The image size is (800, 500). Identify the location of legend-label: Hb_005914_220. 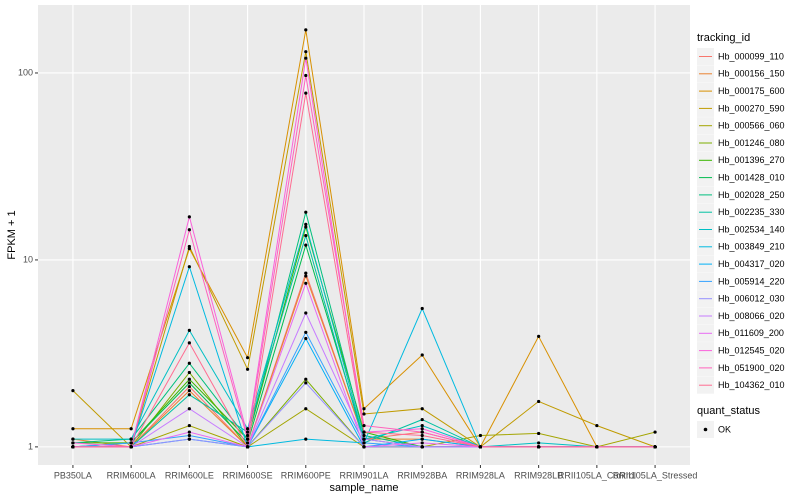
(751, 281).